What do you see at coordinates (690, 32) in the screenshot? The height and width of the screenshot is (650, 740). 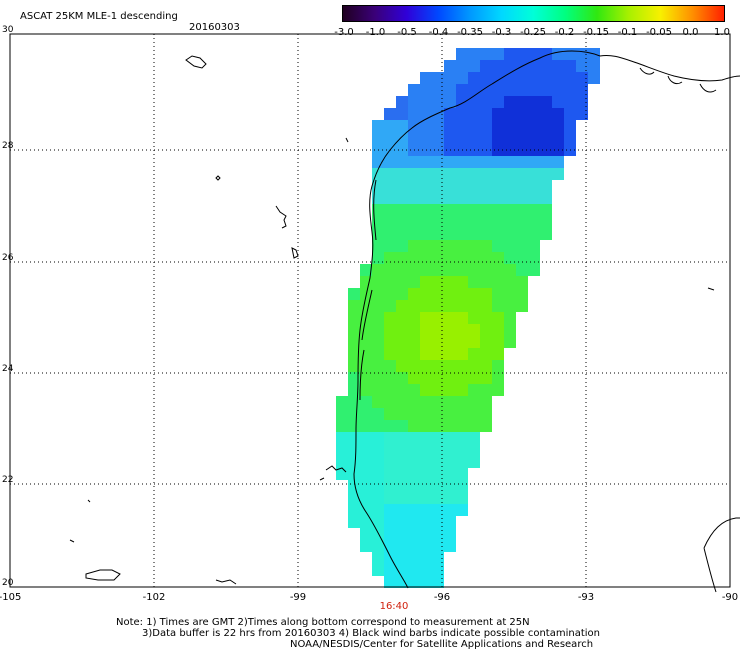 I see `colorbar-tick-label: 0.0` at bounding box center [690, 32].